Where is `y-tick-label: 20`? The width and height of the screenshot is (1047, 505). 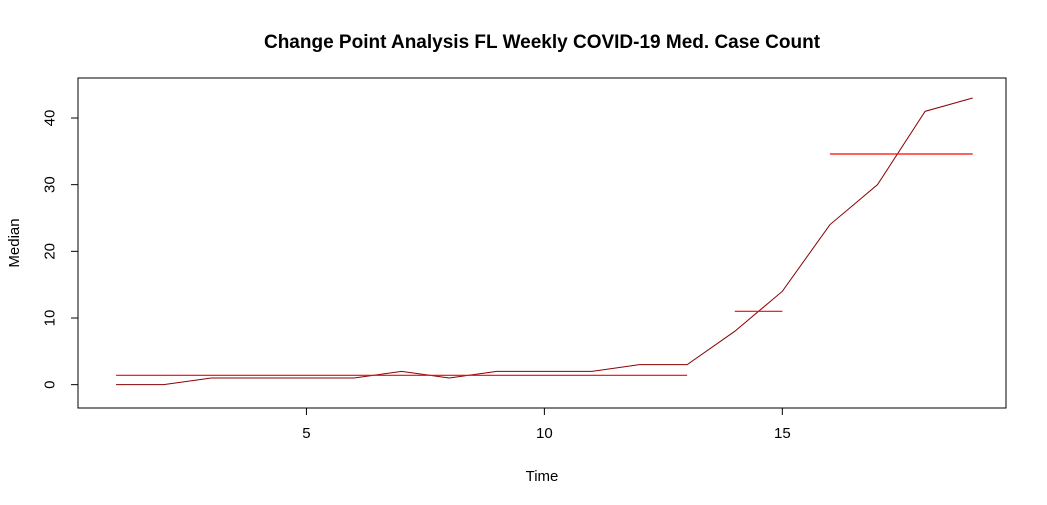
y-tick-label: 20 is located at coordinates (50, 251).